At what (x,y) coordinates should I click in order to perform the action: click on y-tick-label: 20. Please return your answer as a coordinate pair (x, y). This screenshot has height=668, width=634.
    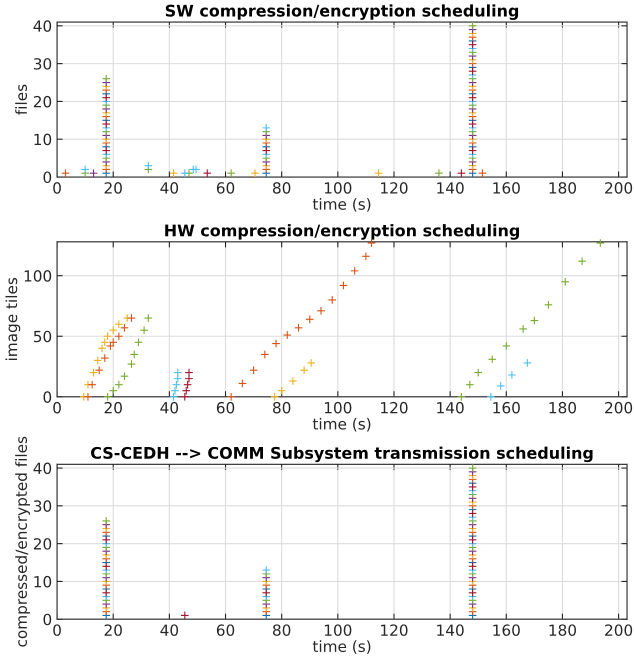
    Looking at the image, I should click on (43, 544).